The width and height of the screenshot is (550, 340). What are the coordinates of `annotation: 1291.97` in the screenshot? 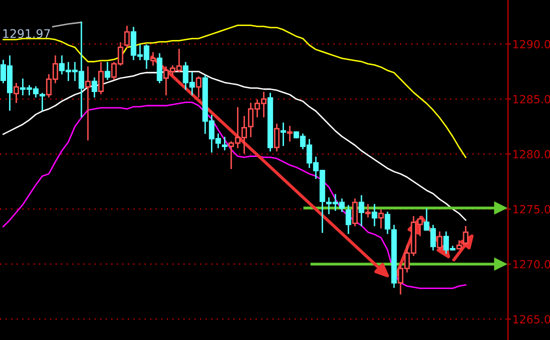 It's located at (26, 33).